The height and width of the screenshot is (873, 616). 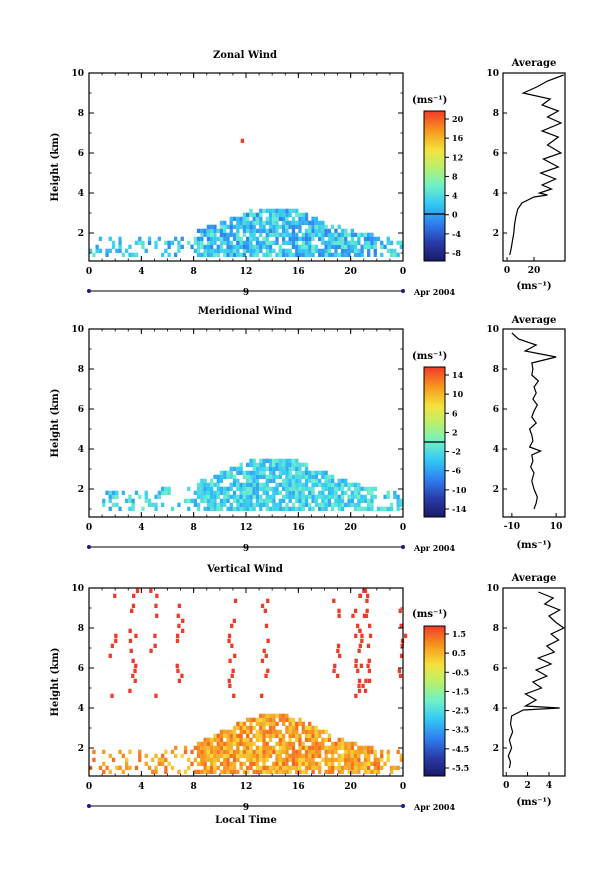 I want to click on panel-title: Zonal Wind, so click(x=245, y=55).